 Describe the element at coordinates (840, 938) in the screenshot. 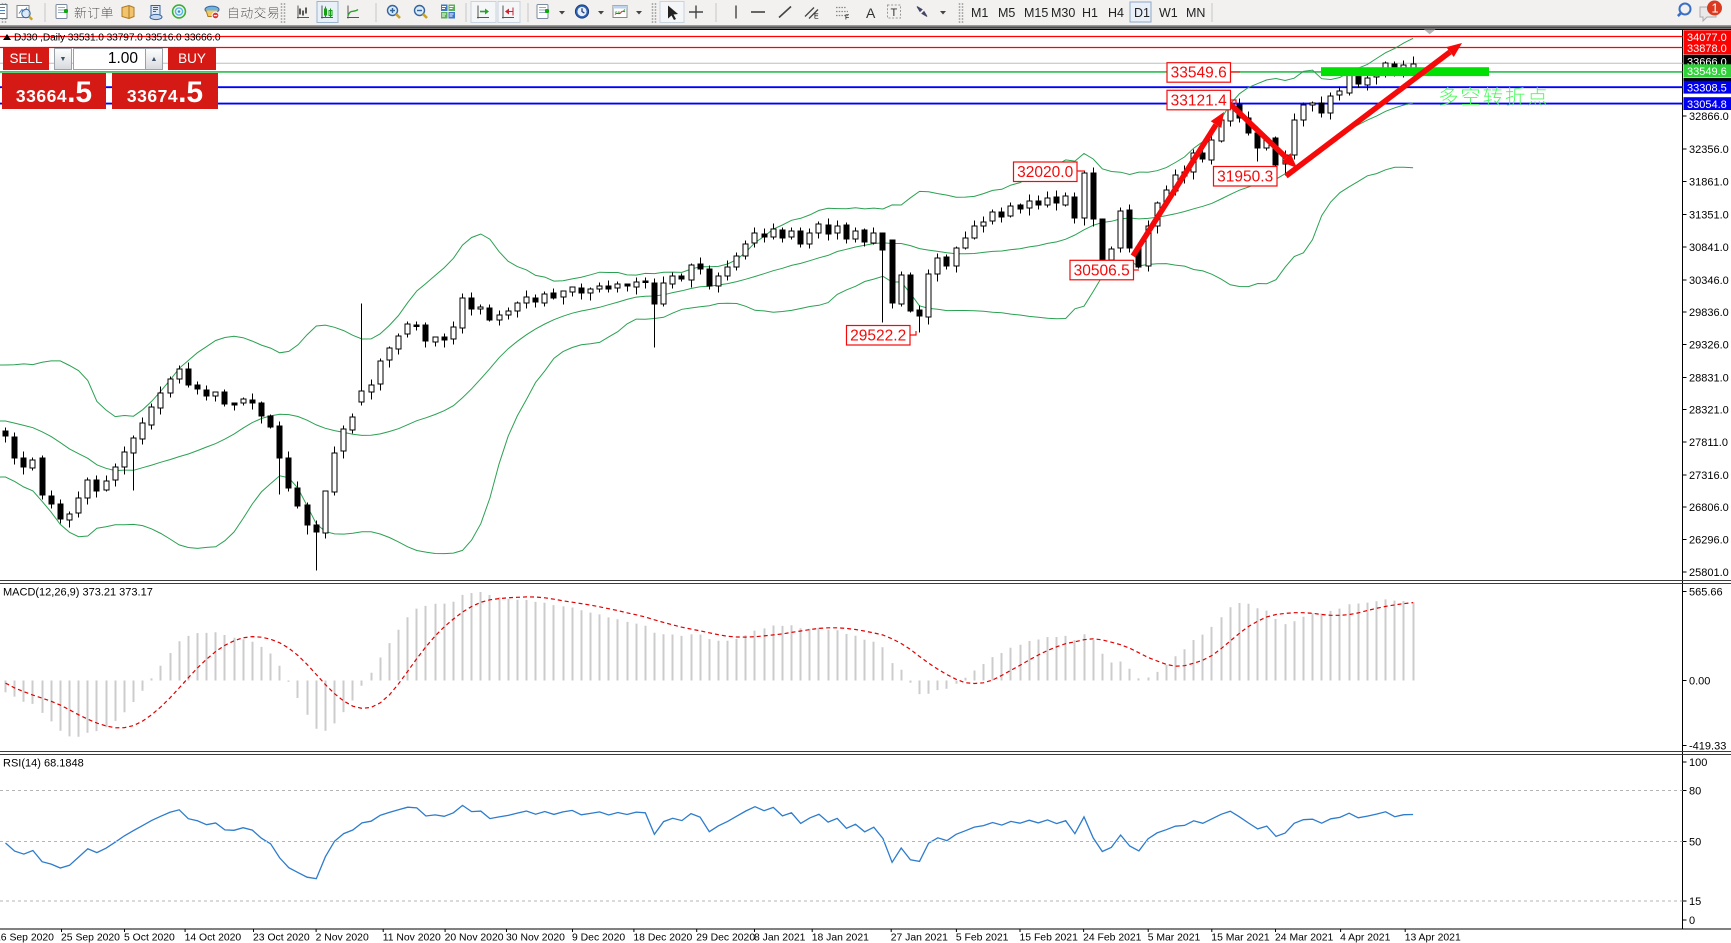

I see `svg-text: 18 Jan 2021` at that location.